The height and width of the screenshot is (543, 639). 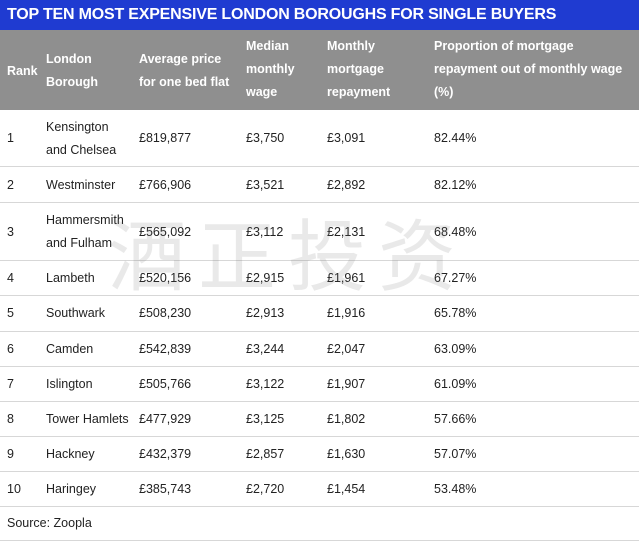 I want to click on cell-mortgage: £2,047, so click(x=346, y=349).